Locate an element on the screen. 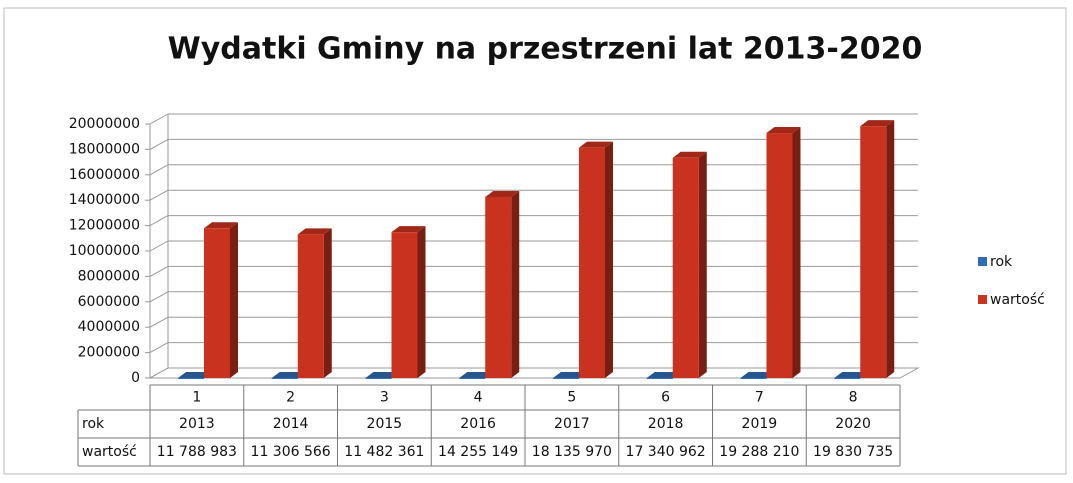 The width and height of the screenshot is (1073, 483). x-tick-label: 1 is located at coordinates (196, 398).